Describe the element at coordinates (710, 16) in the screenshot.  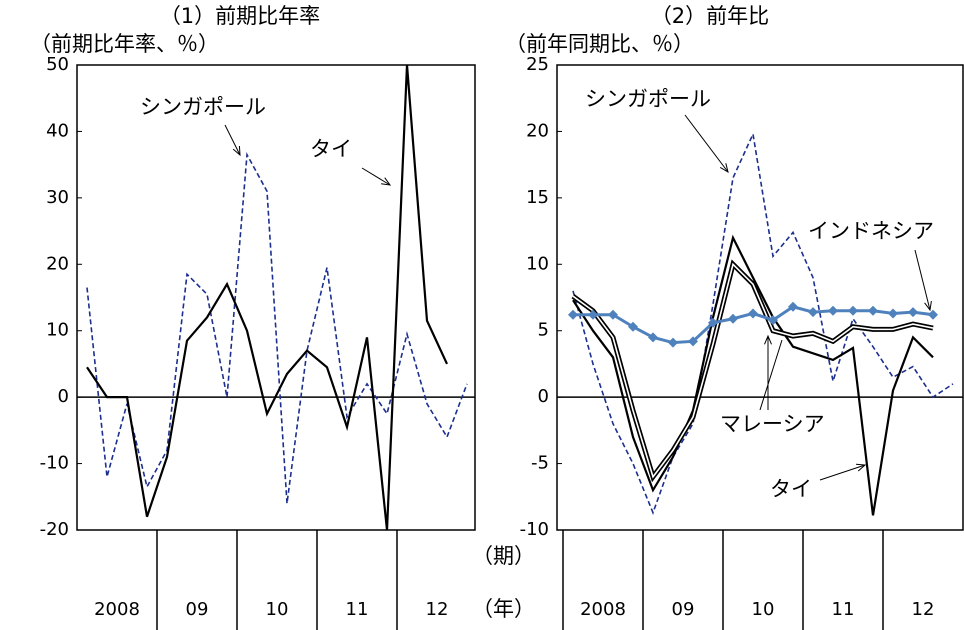
I see `chart-title: （2）前年比` at that location.